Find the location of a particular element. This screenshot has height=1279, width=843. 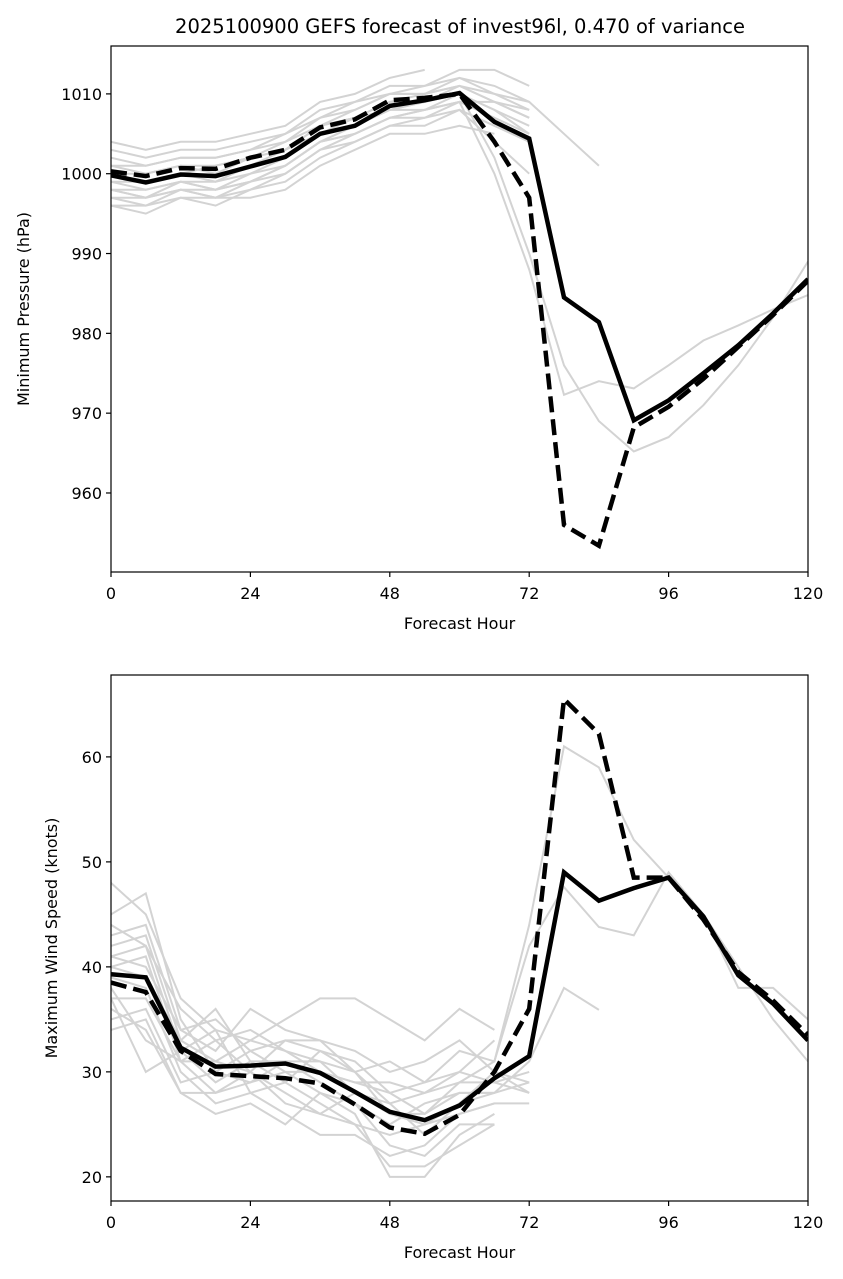

pressure-ytick-label: 970 is located at coordinates (86, 413).